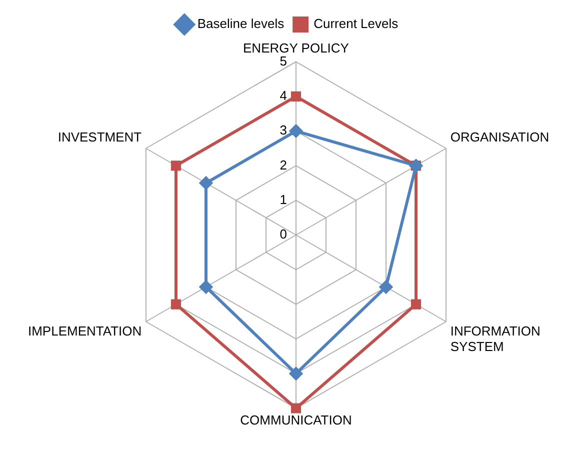 This screenshot has width=576, height=450. What do you see at coordinates (283, 130) in the screenshot?
I see `y-tick-label: 3` at bounding box center [283, 130].